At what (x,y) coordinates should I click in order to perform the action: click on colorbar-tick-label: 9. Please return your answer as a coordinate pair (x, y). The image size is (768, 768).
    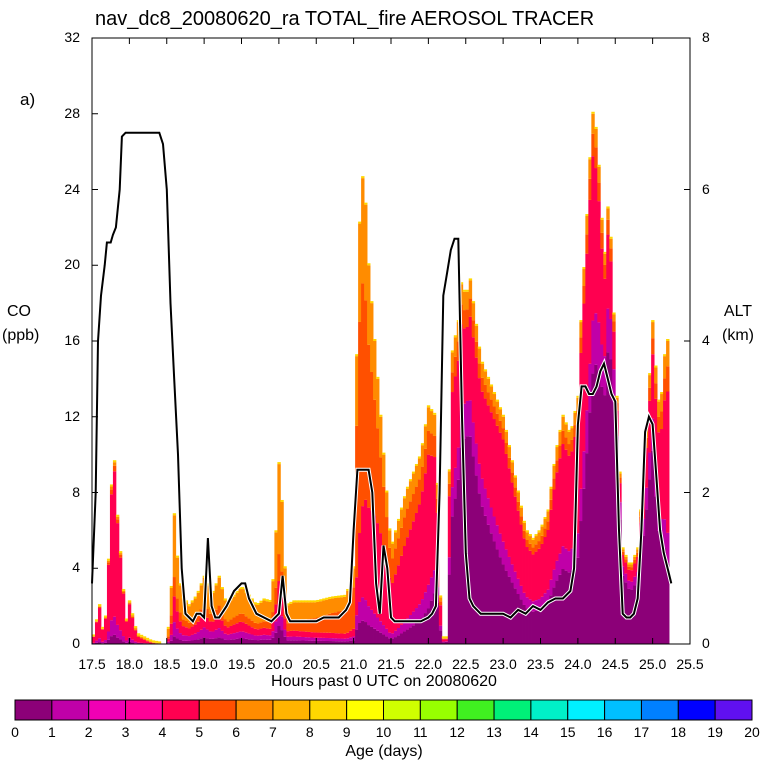
    Looking at the image, I should click on (346, 732).